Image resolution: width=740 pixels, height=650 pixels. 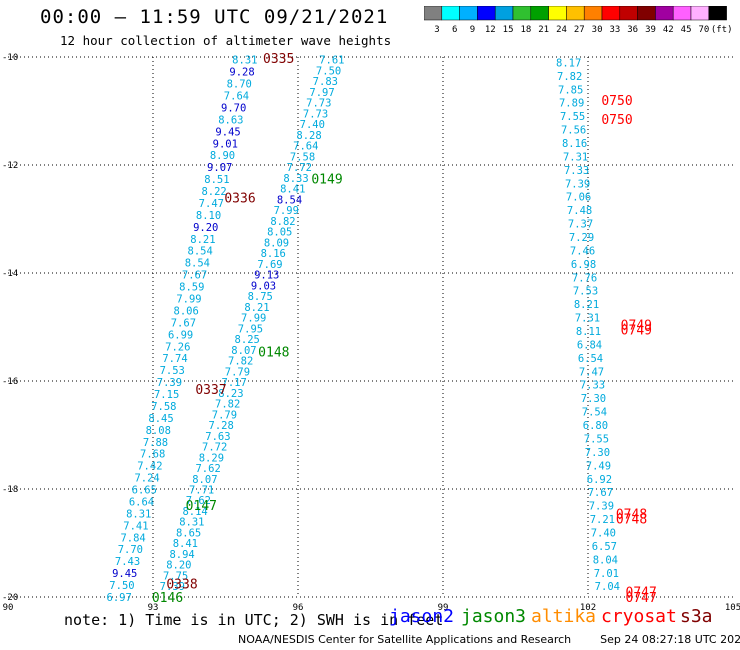 What do you see at coordinates (583, 265) in the screenshot?
I see `wave-height-value: 6.98` at bounding box center [583, 265].